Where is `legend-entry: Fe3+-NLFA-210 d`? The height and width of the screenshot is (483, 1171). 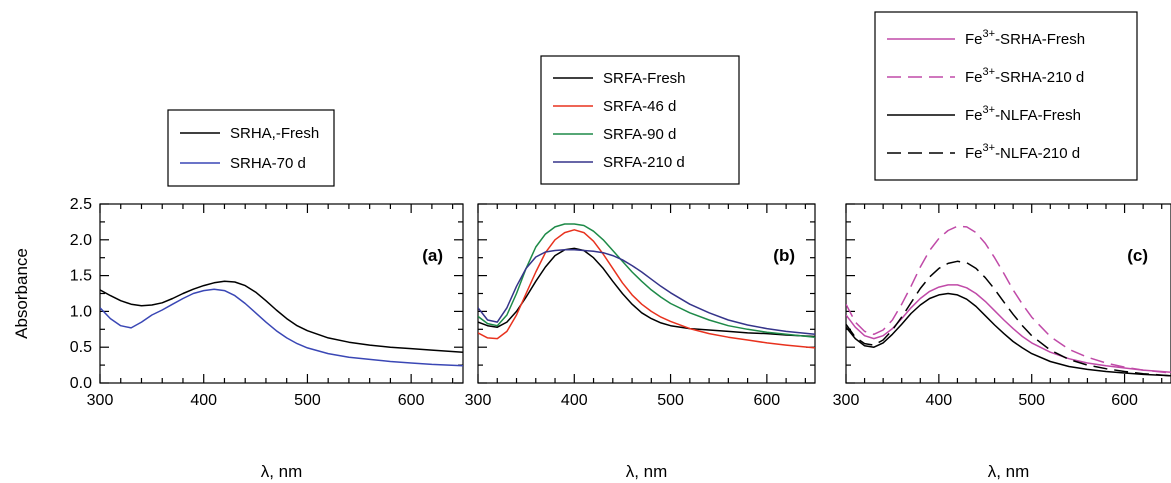 legend-entry: Fe3+-NLFA-210 d is located at coordinates (1022, 152).